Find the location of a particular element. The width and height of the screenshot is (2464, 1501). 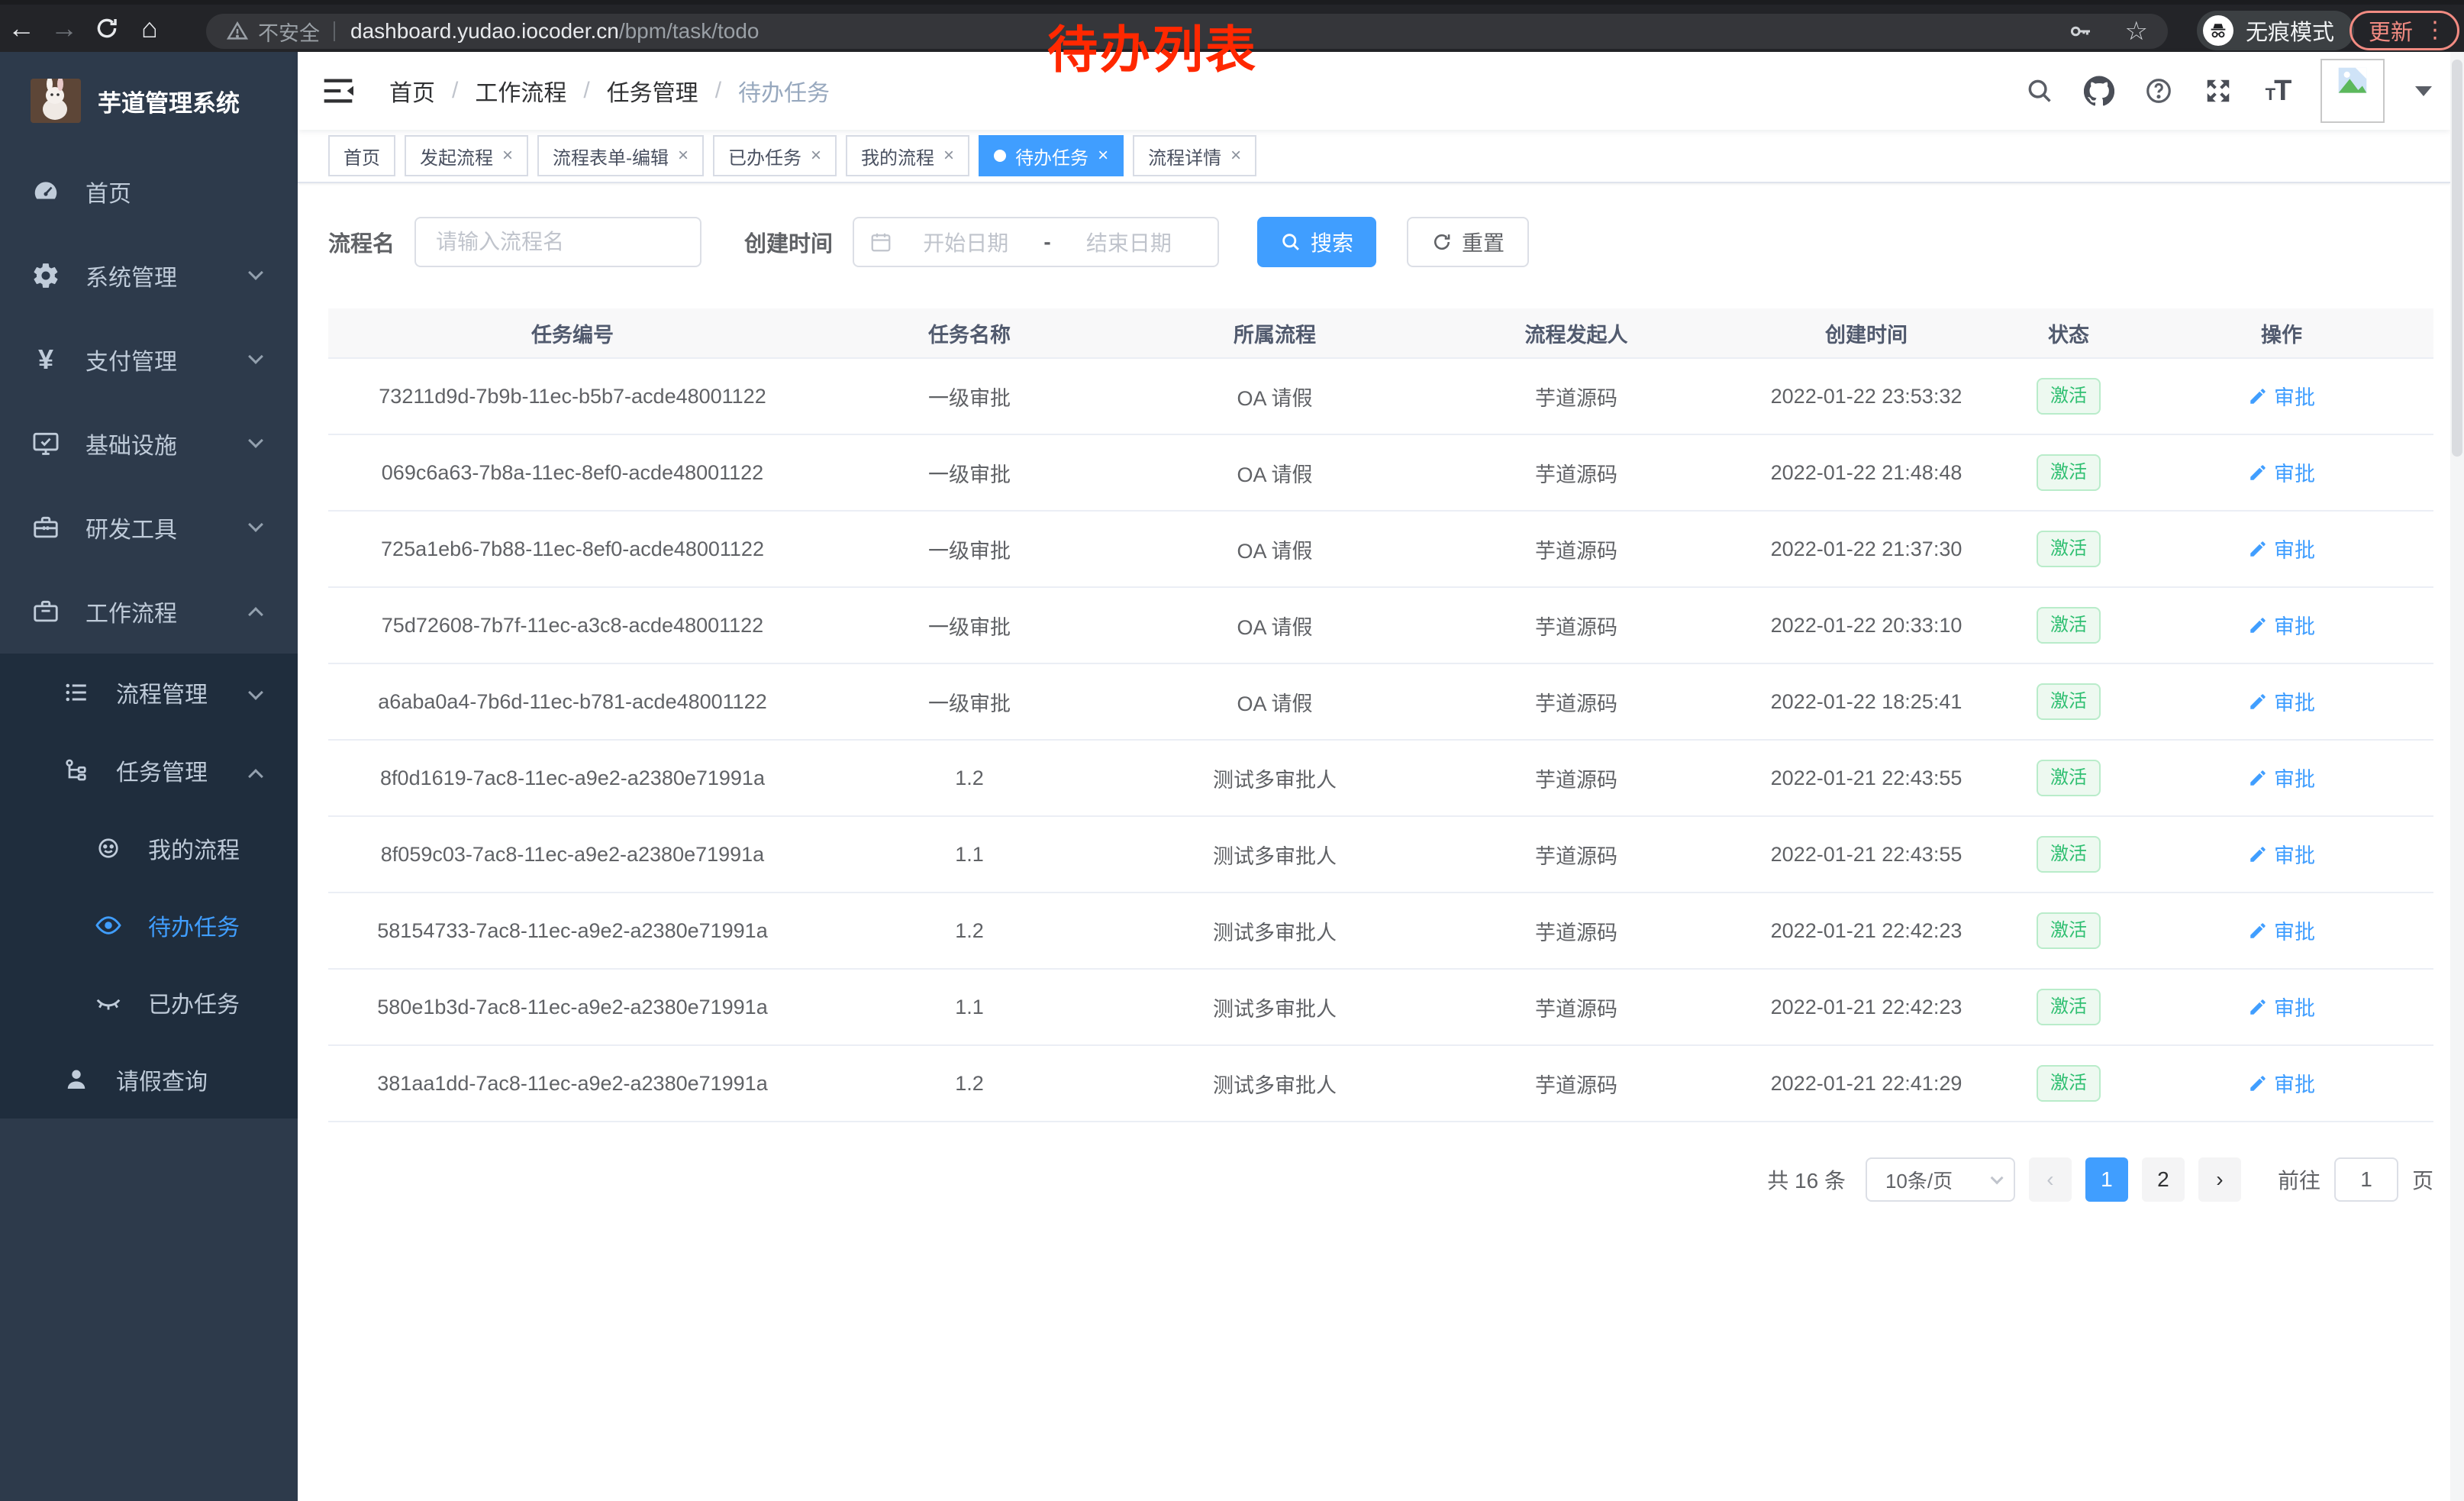

workflow-submenu: 流程管理 任务管理 is located at coordinates (149, 886).